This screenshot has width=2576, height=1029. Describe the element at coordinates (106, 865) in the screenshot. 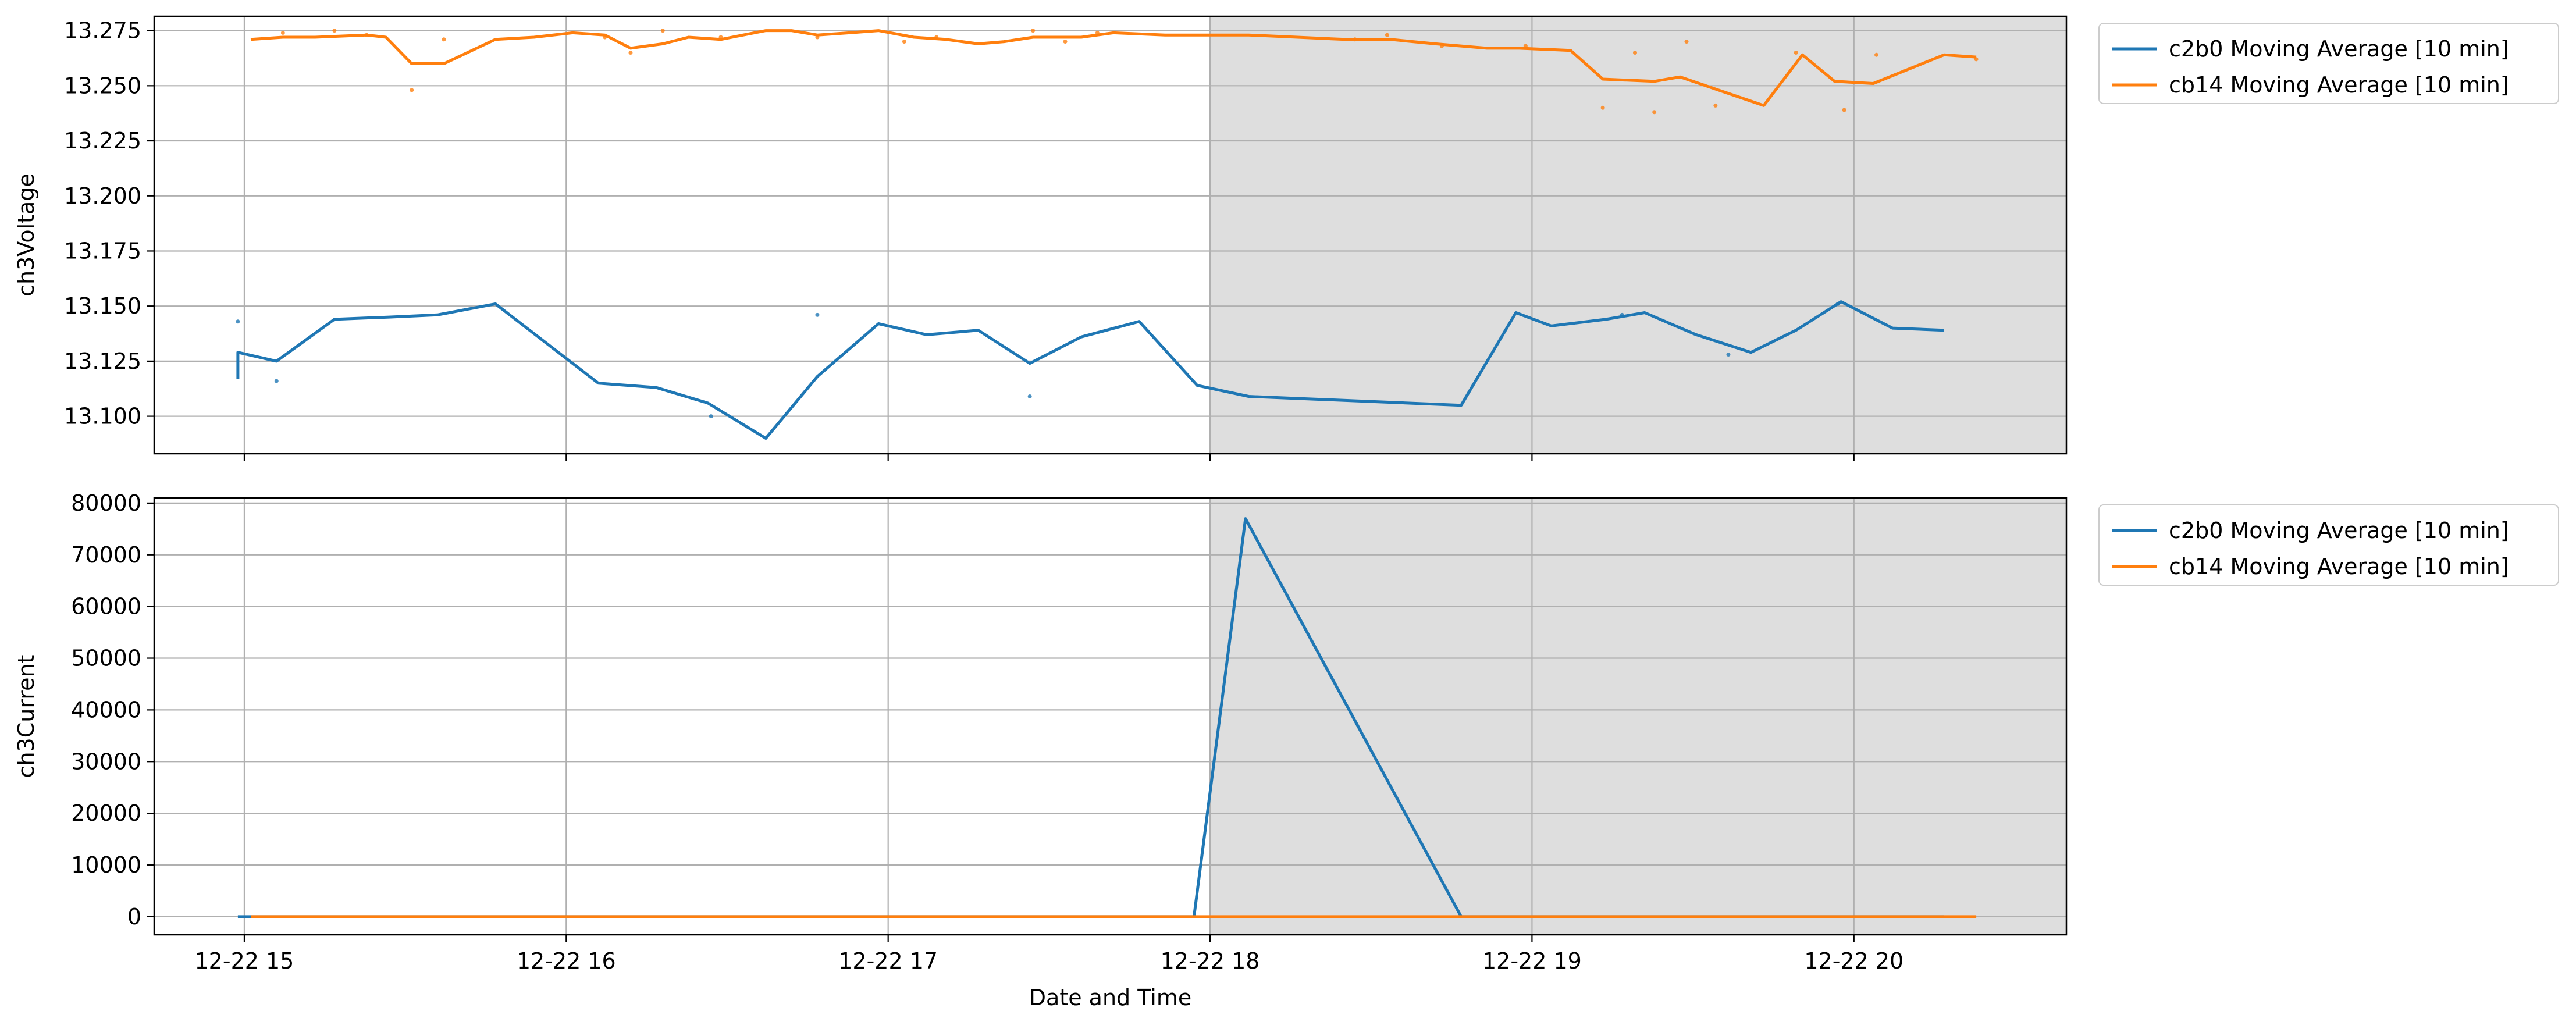

I see `y-tick-label-1: 10000` at that location.